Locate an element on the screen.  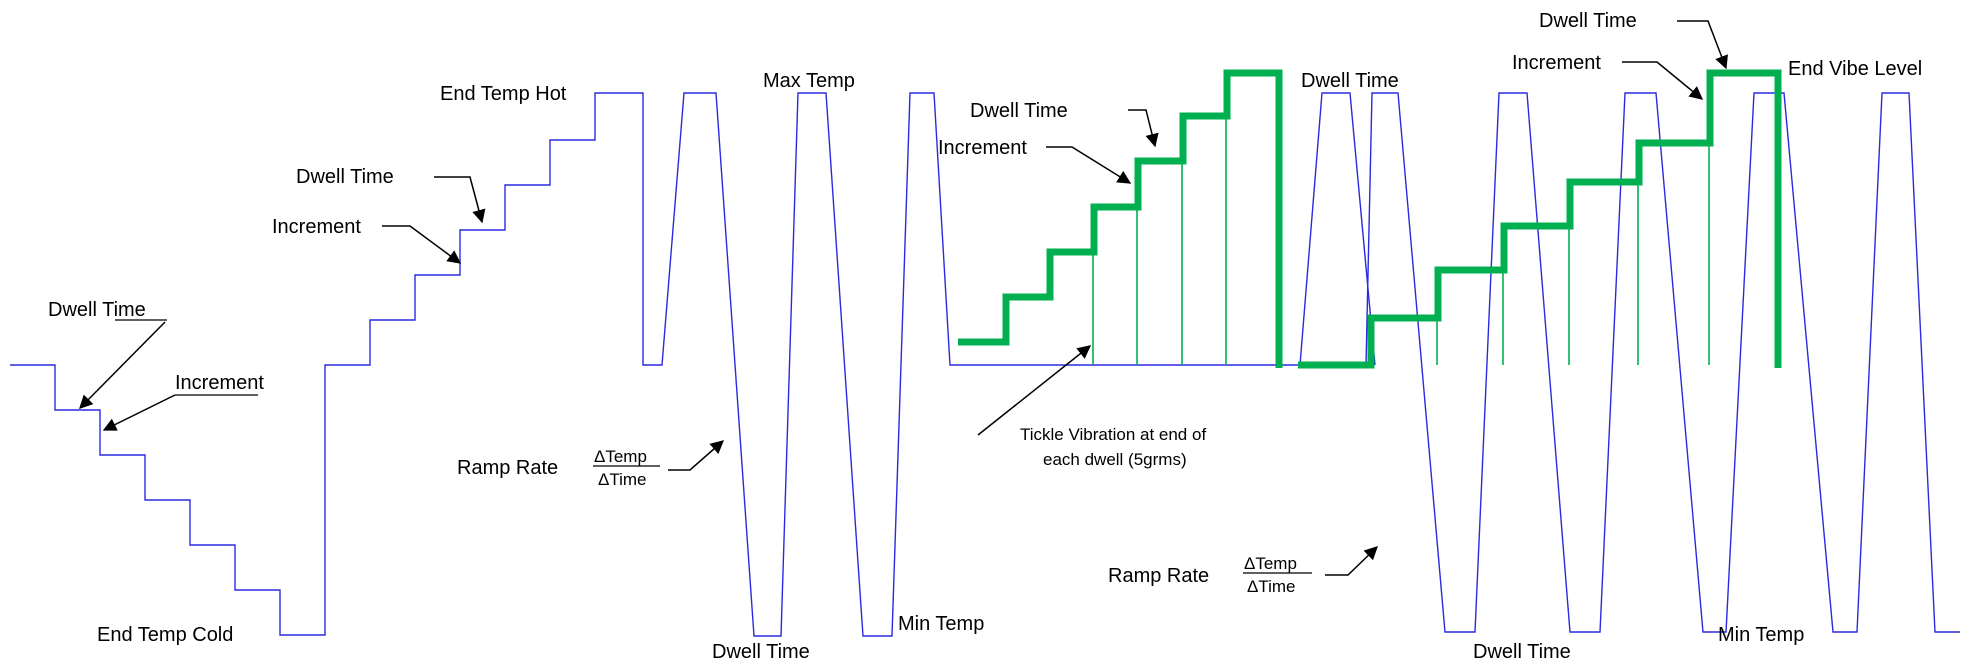
label-ramp-rate-2: Ramp Rate is located at coordinates (1158, 576).